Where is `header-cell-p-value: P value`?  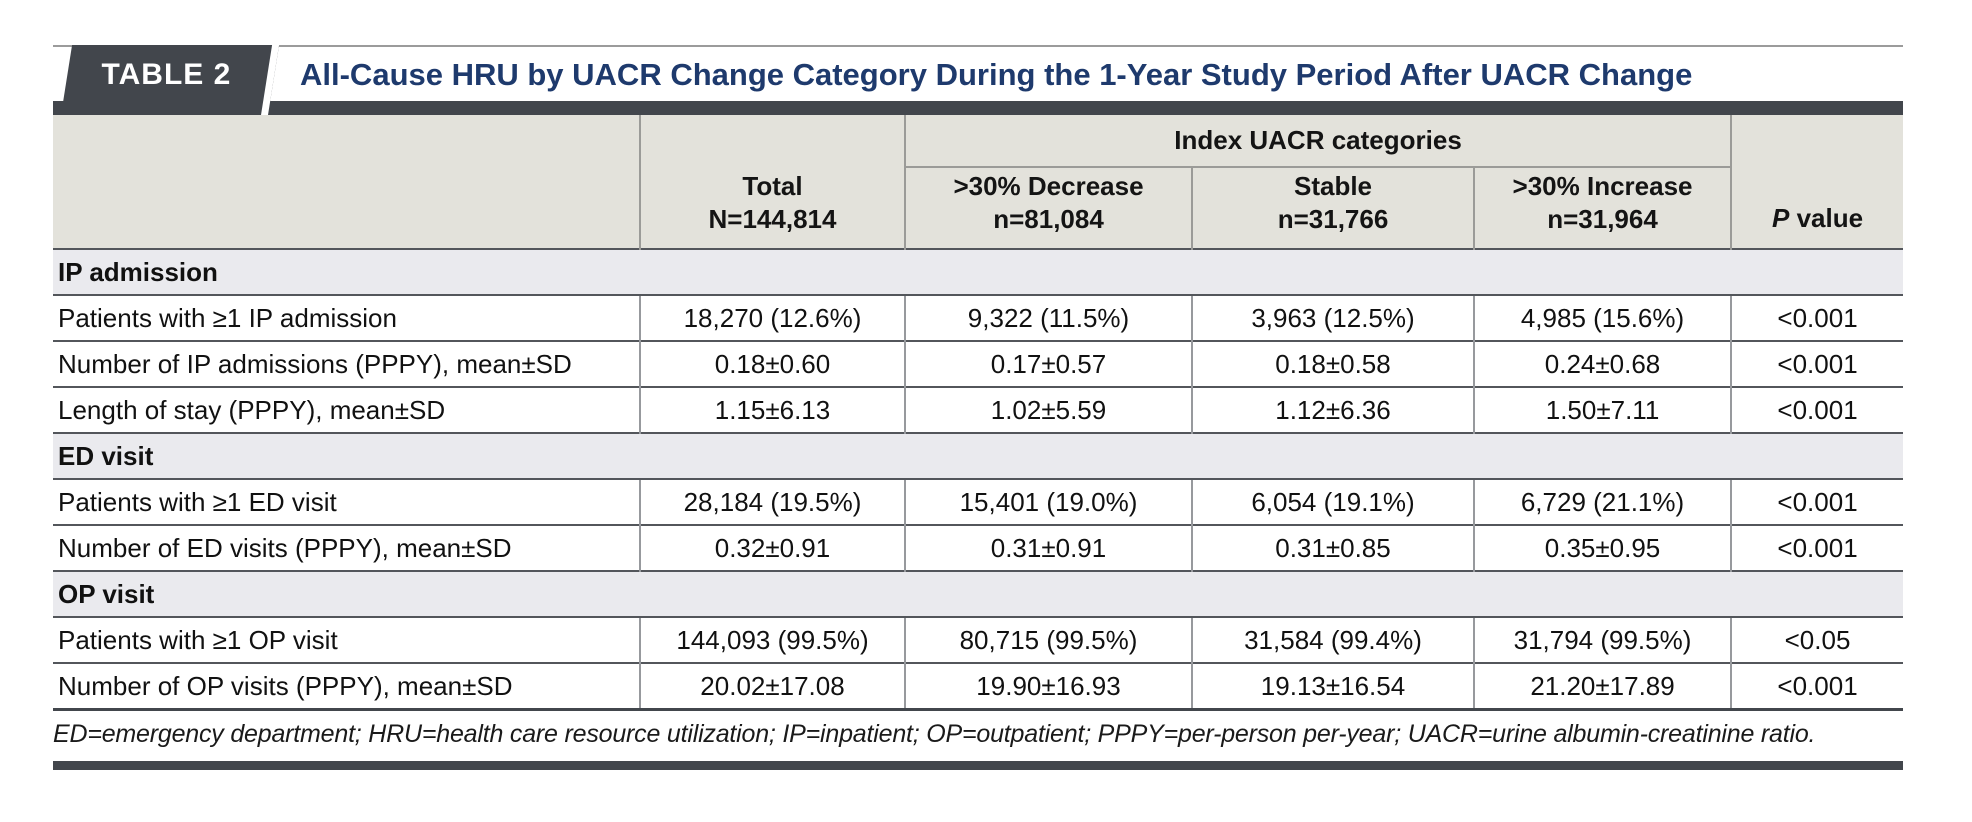 header-cell-p-value: P value is located at coordinates (1817, 182).